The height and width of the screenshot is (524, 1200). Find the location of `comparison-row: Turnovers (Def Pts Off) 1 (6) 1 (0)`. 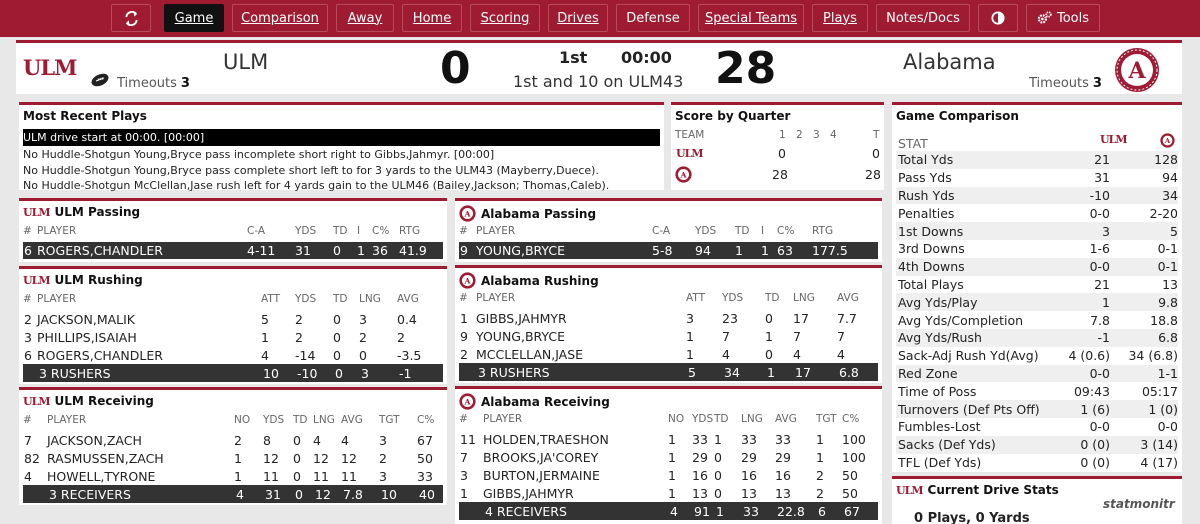

comparison-row: Turnovers (Def Pts Off) 1 (6) 1 (0) is located at coordinates (1037, 409).